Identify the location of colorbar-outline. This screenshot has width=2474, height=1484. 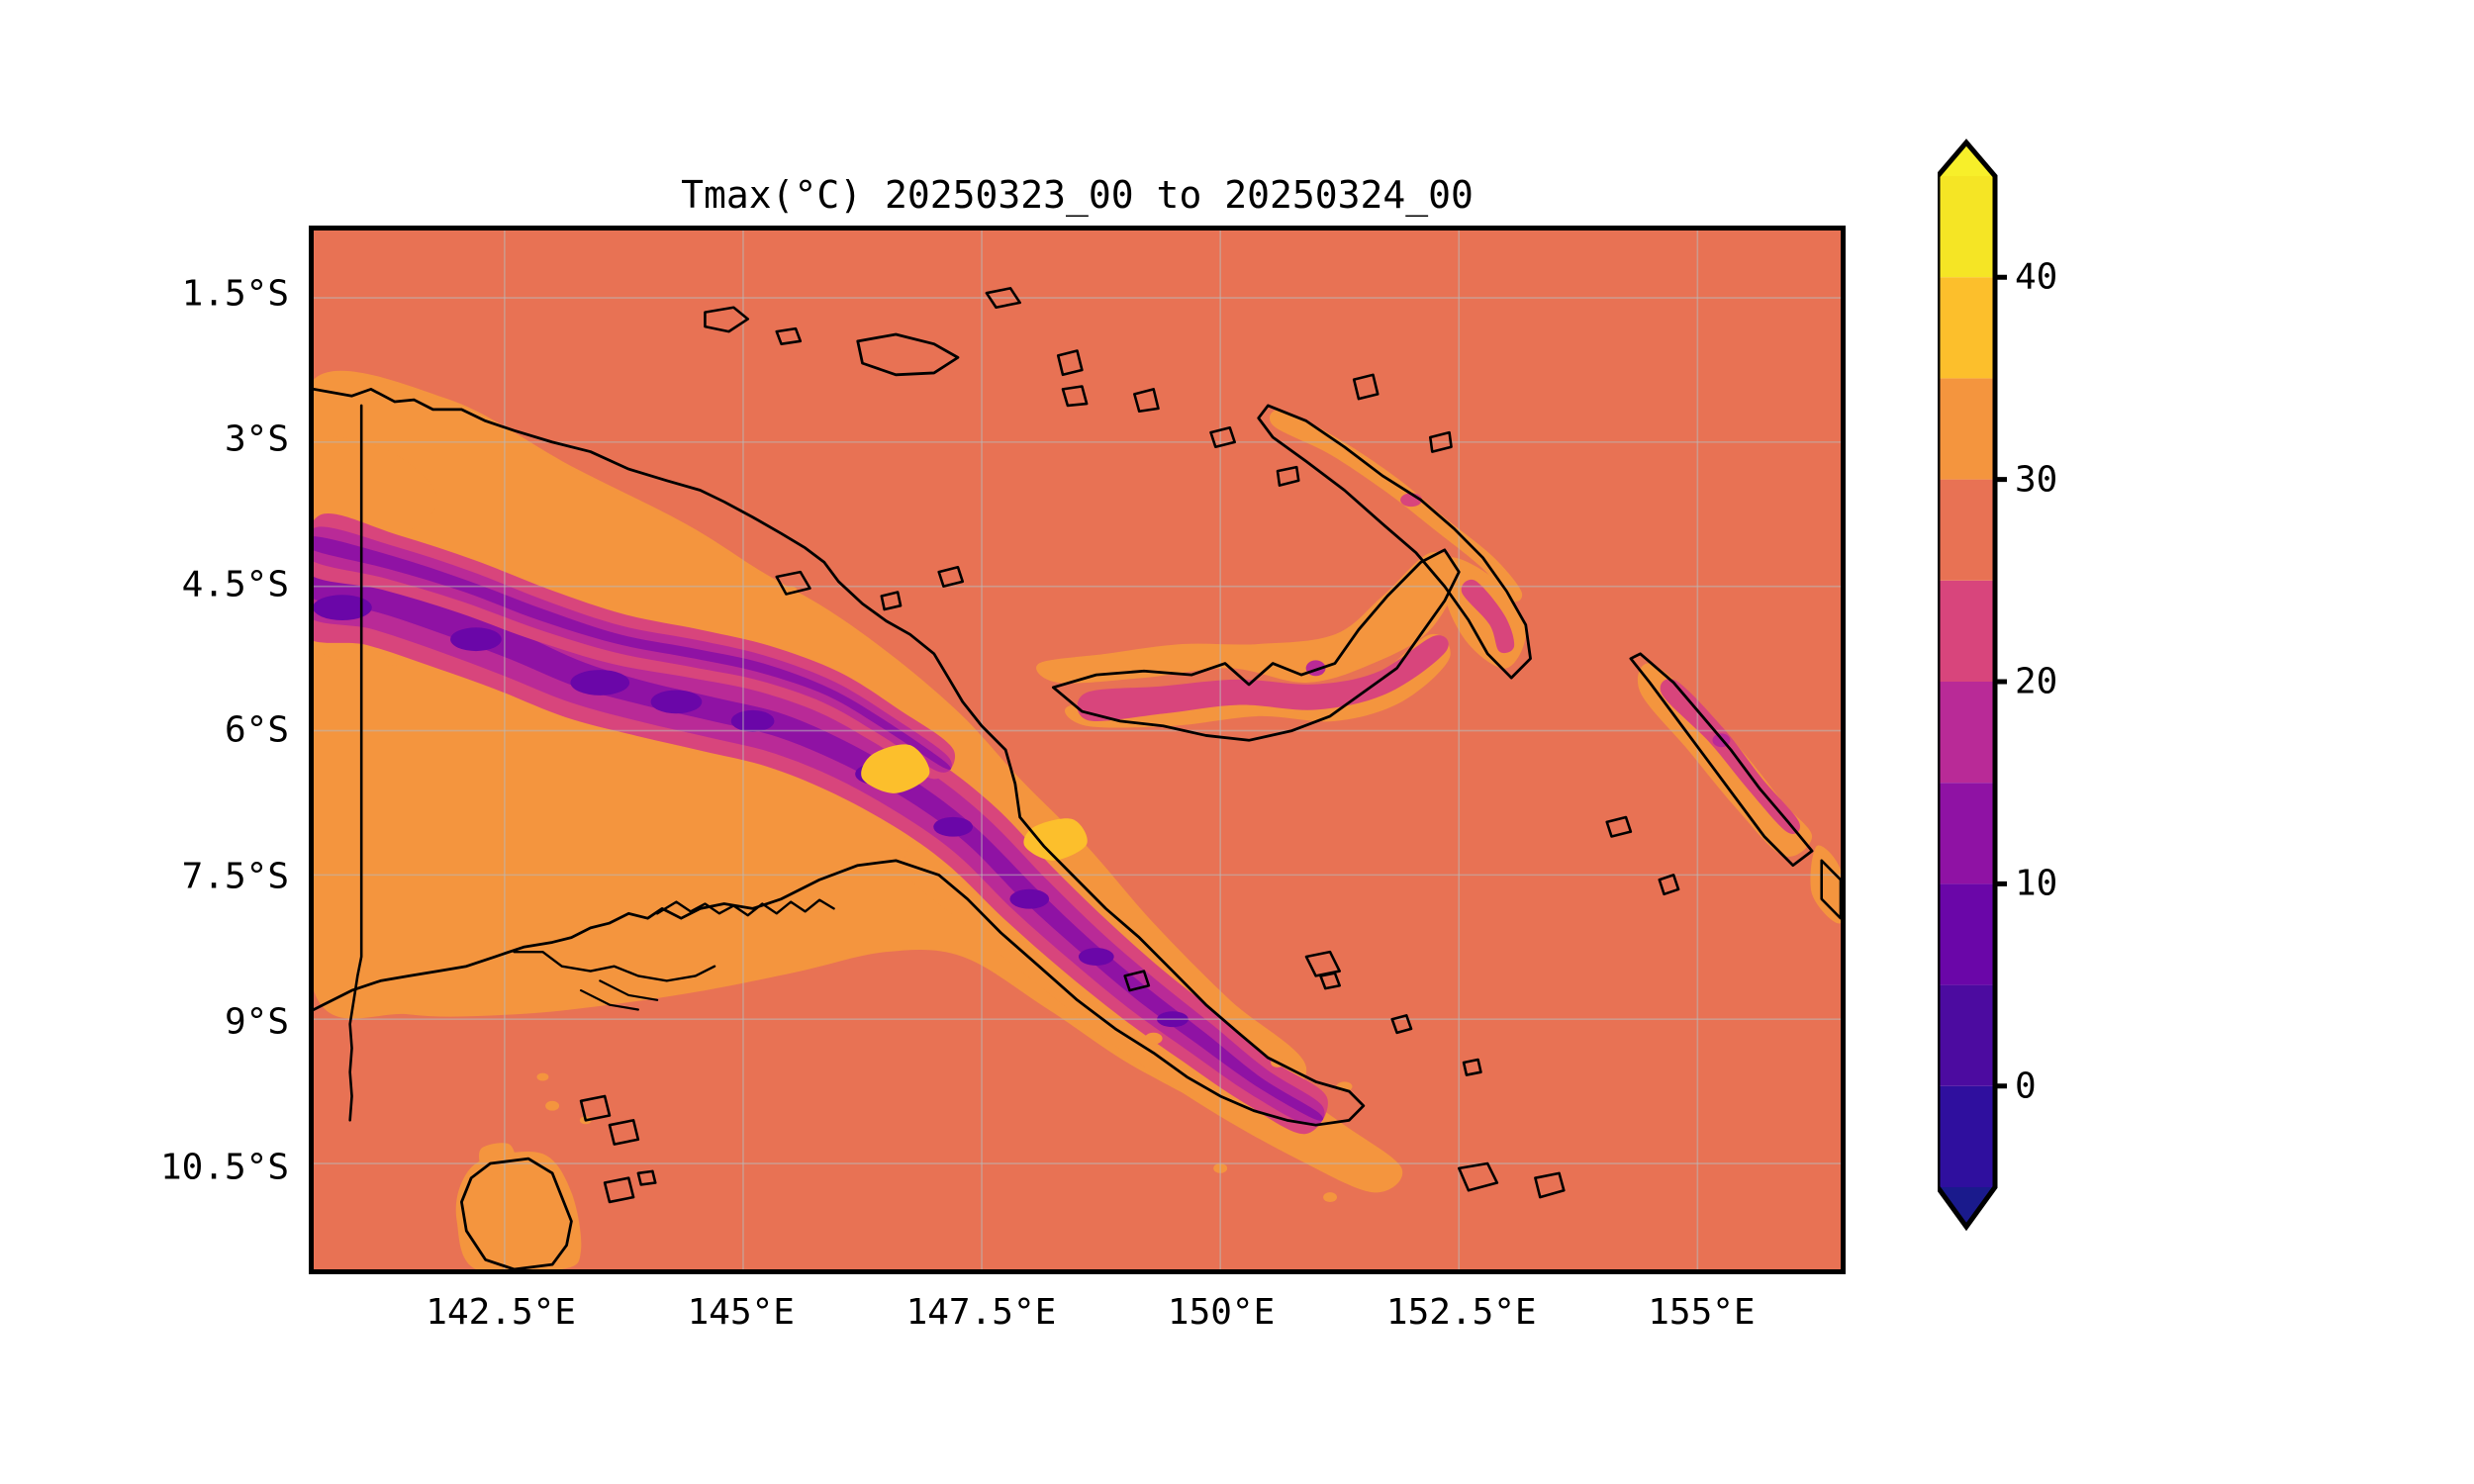
(1968, 685).